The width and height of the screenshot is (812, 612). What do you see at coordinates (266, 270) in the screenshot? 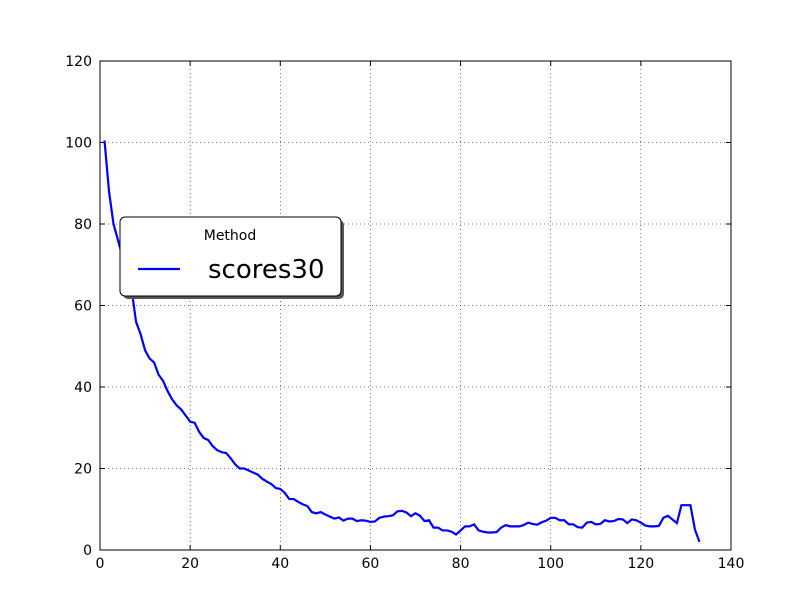
I see `legend-label: scores30` at bounding box center [266, 270].